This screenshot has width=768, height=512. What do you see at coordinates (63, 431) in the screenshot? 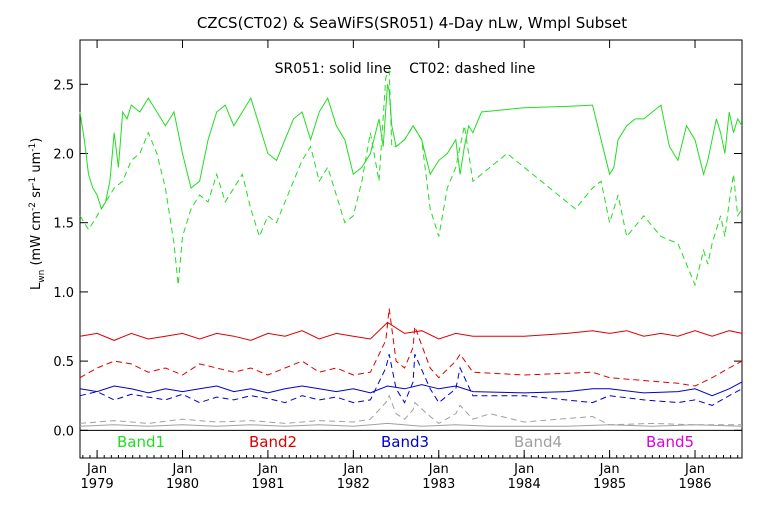
I see `y-tick-label: 0.0` at bounding box center [63, 431].